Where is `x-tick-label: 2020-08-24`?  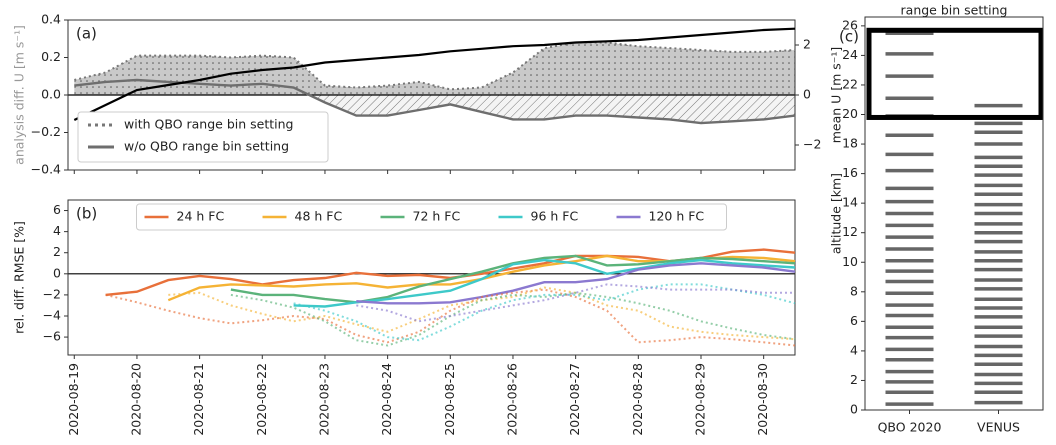
x-tick-label: 2020-08-24 is located at coordinates (386, 399).